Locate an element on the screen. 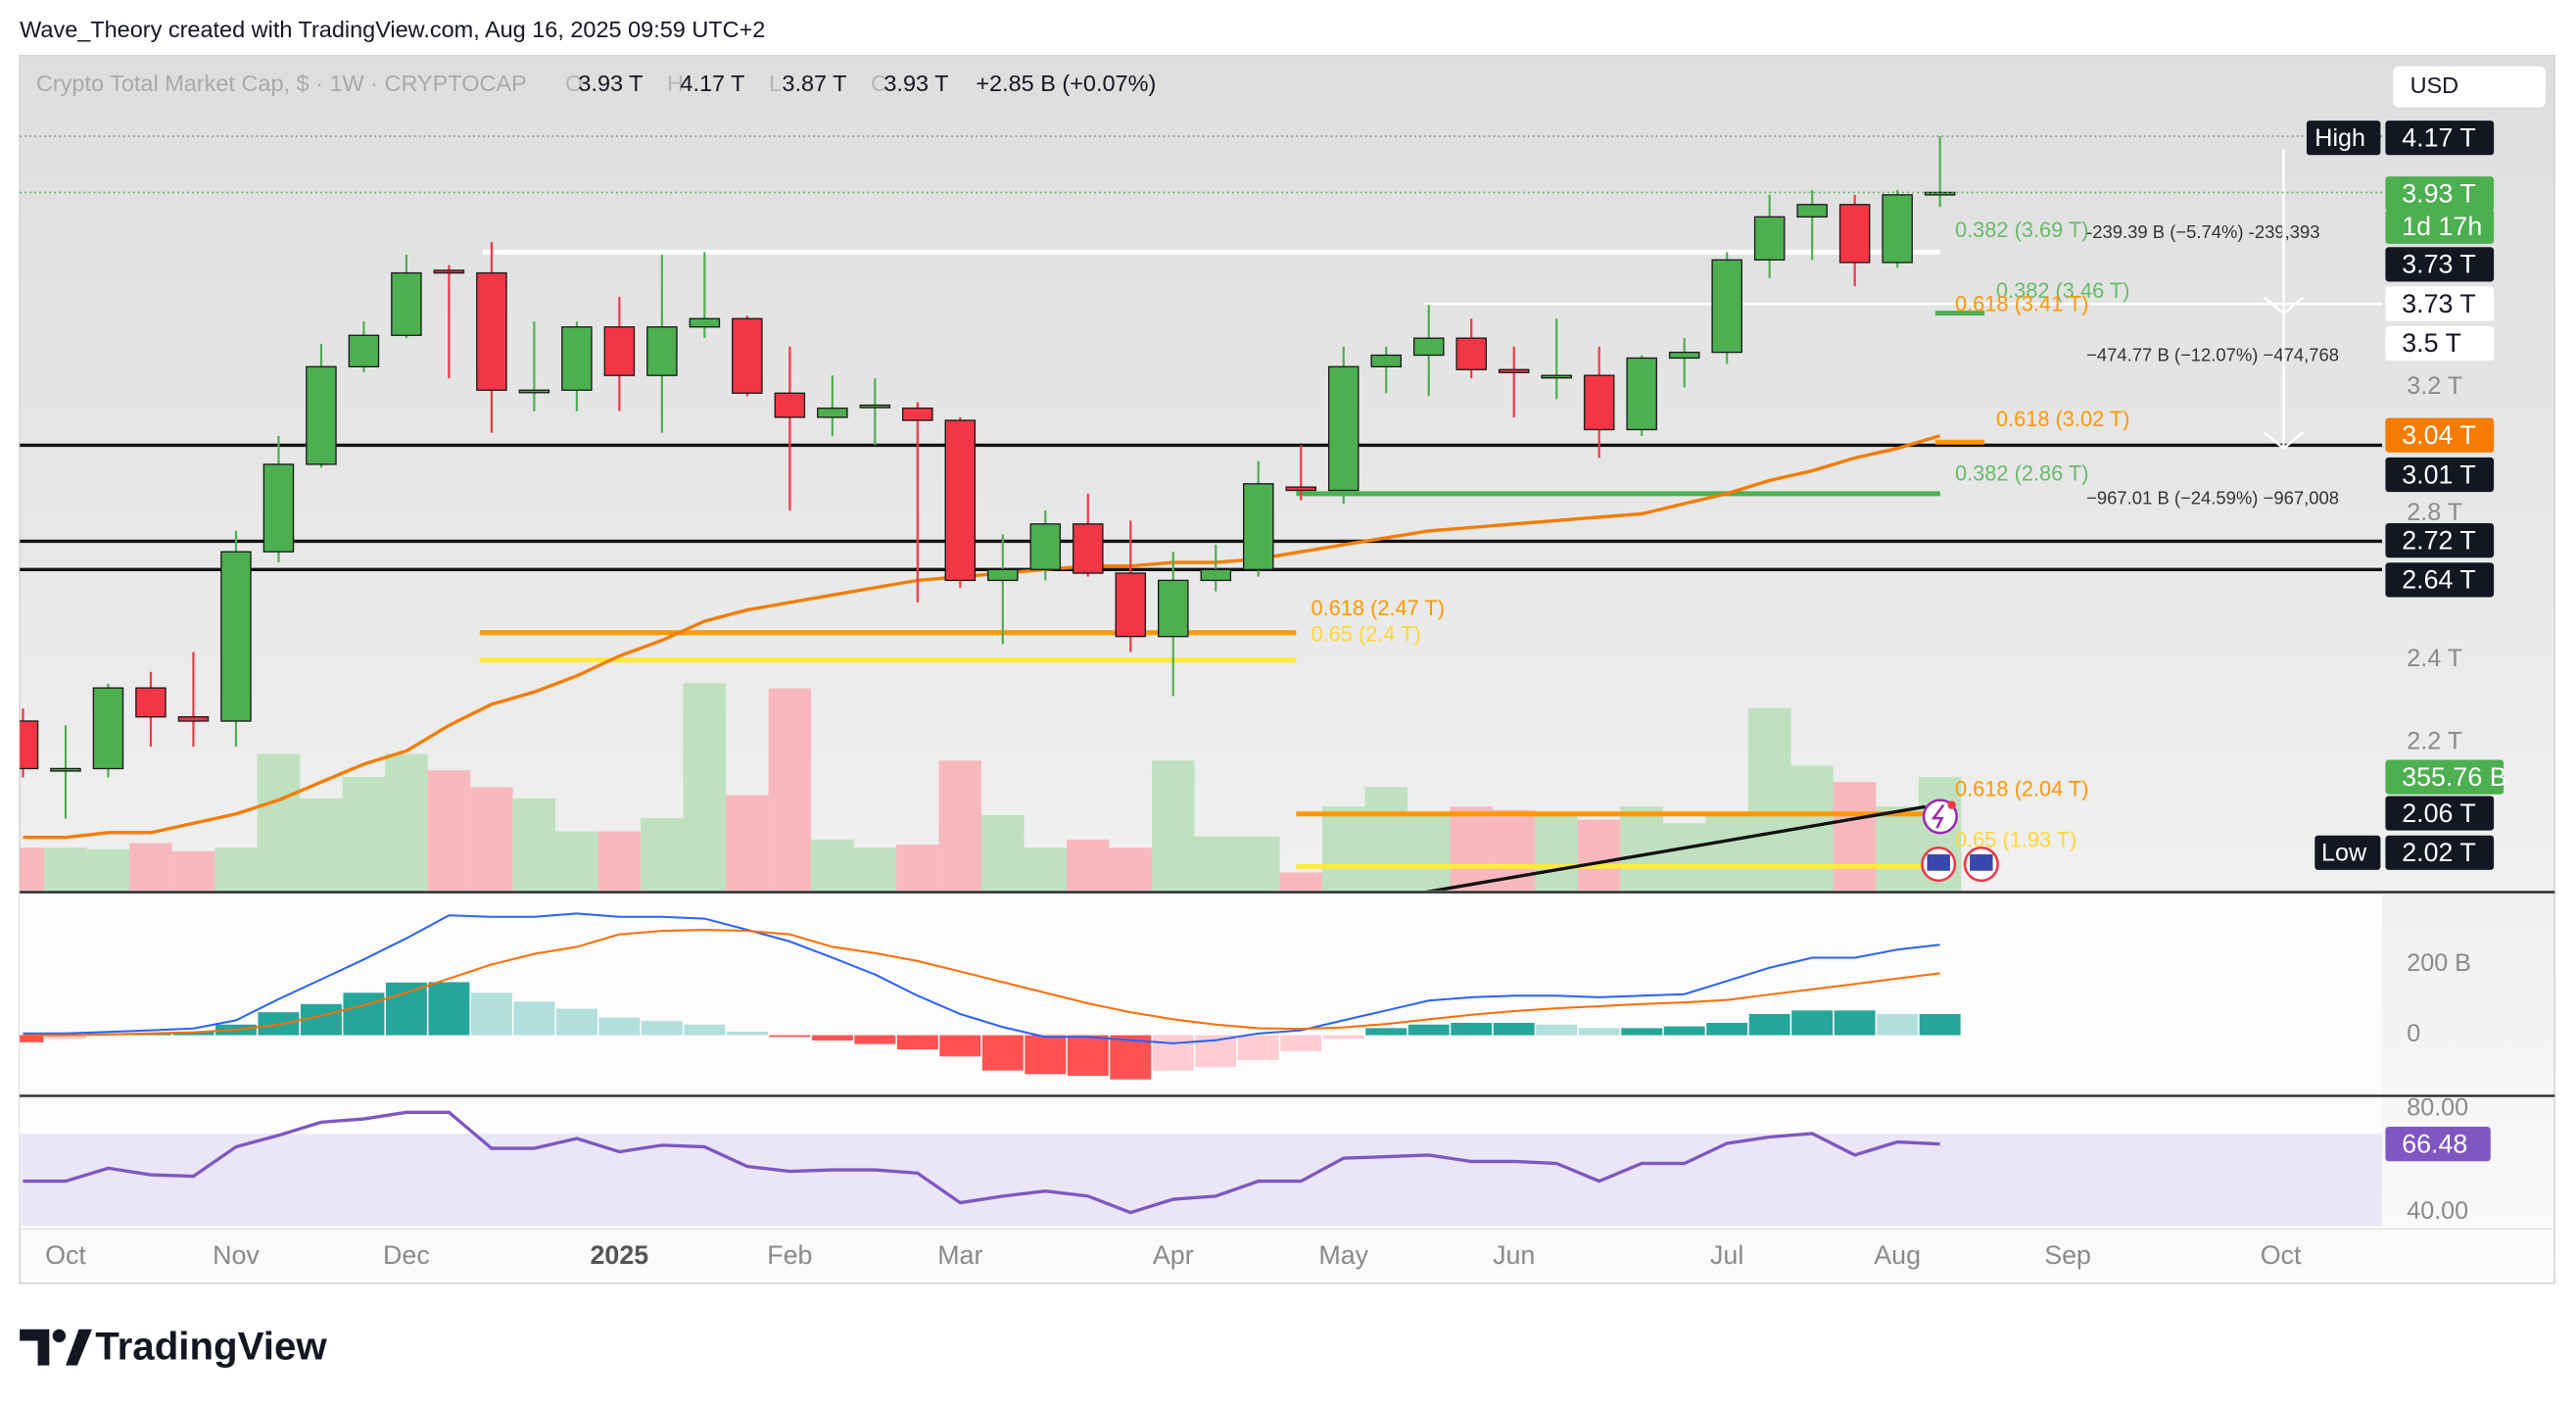  trendline is located at coordinates (1676, 847).